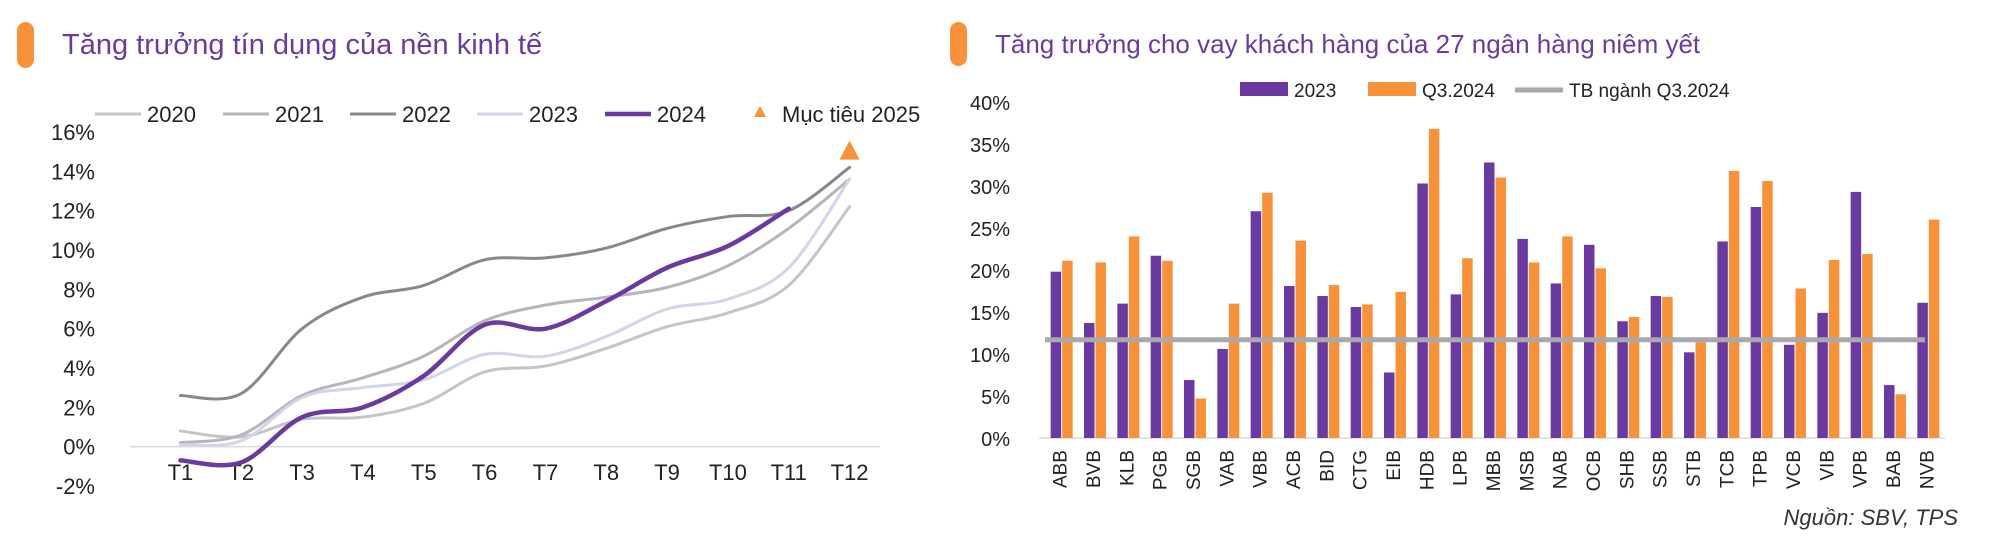 Image resolution: width=2000 pixels, height=546 pixels. Describe the element at coordinates (73, 250) in the screenshot. I see `y-tick-label: 10%` at that location.